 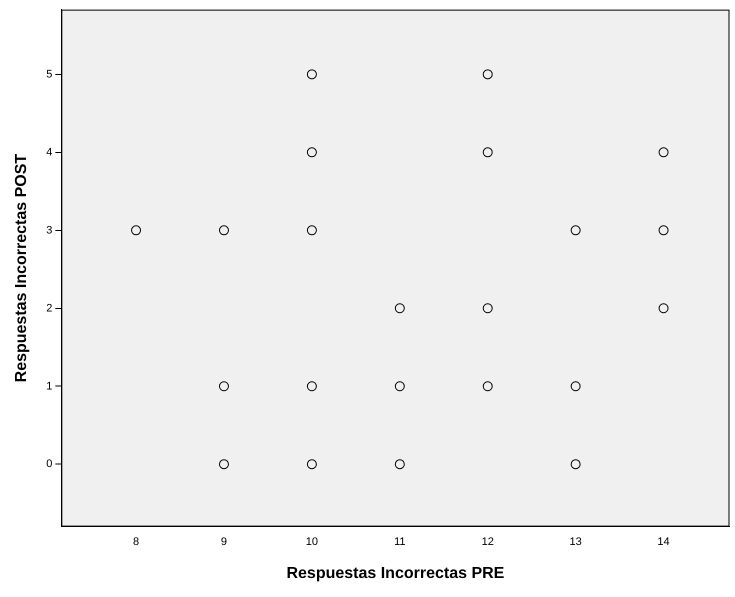 What do you see at coordinates (224, 542) in the screenshot?
I see `x-tick-label: 9` at bounding box center [224, 542].